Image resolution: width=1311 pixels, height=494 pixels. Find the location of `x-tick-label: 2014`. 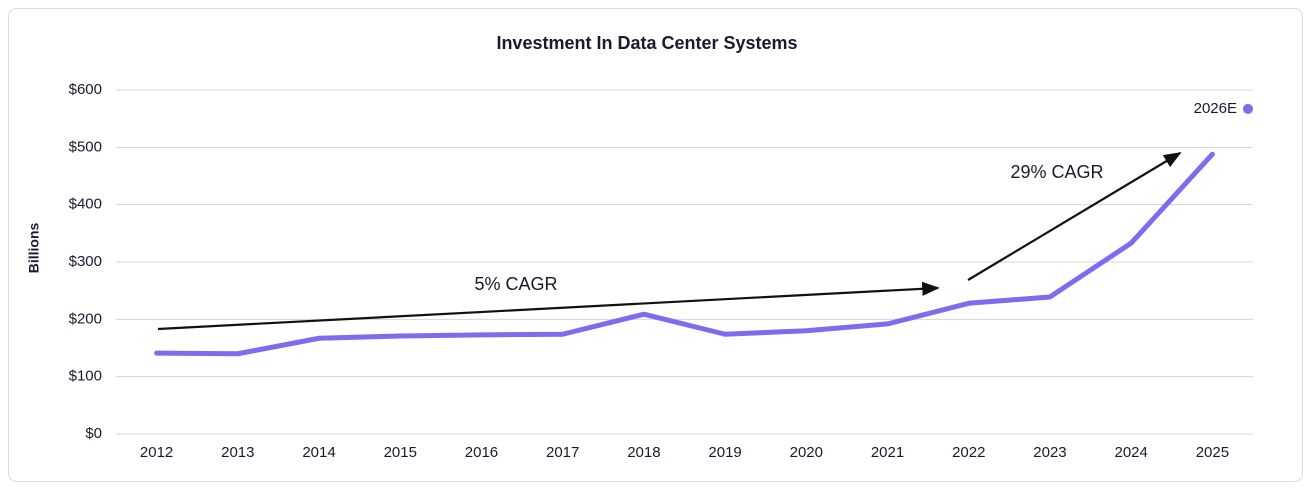

x-tick-label: 2014 is located at coordinates (318, 452).